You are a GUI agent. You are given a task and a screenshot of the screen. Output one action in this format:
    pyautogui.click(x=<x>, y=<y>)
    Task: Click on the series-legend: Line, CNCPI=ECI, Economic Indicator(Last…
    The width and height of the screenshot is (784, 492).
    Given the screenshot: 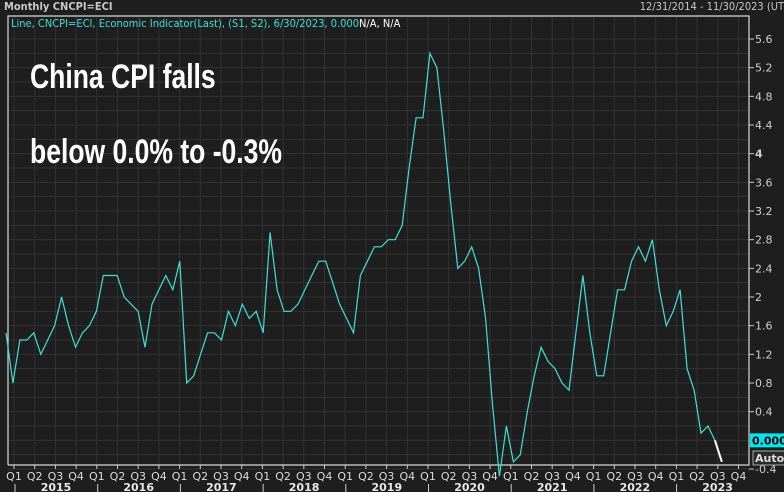 What is the action you would take?
    pyautogui.click(x=205, y=23)
    